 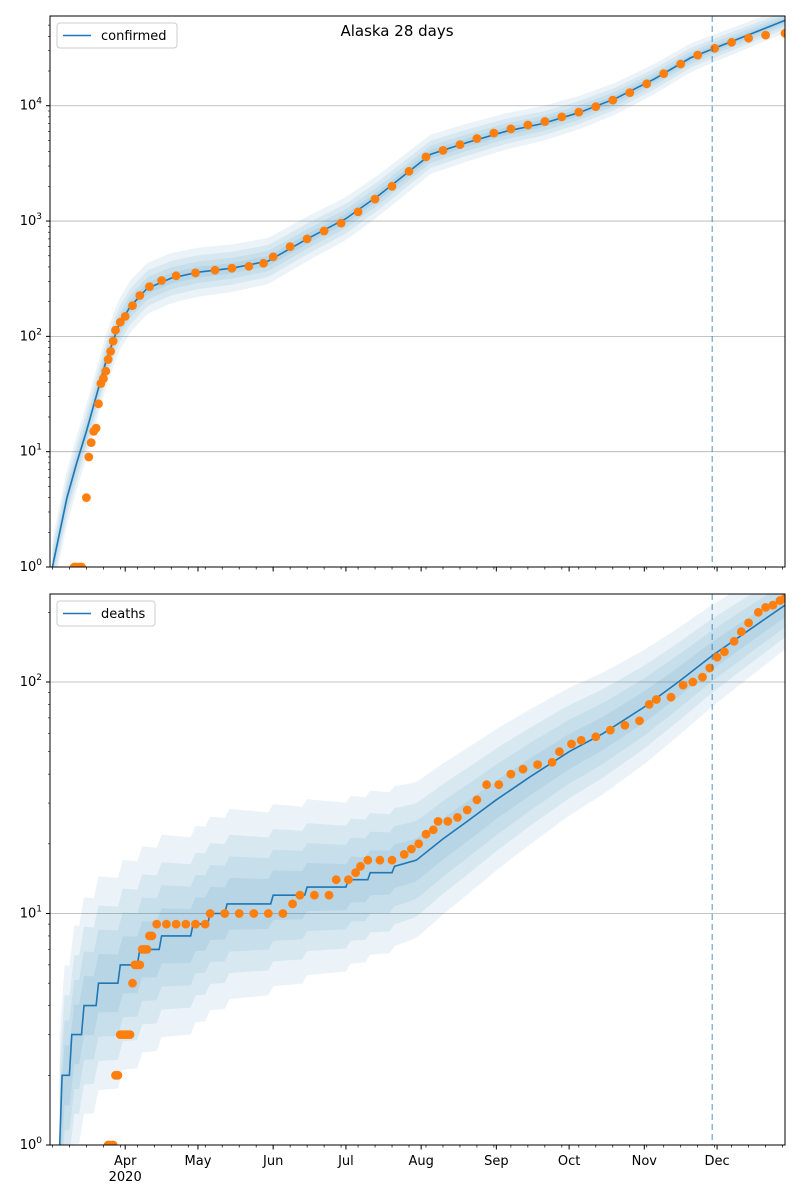 I want to click on x-tick-label: Sep, so click(x=496, y=1161).